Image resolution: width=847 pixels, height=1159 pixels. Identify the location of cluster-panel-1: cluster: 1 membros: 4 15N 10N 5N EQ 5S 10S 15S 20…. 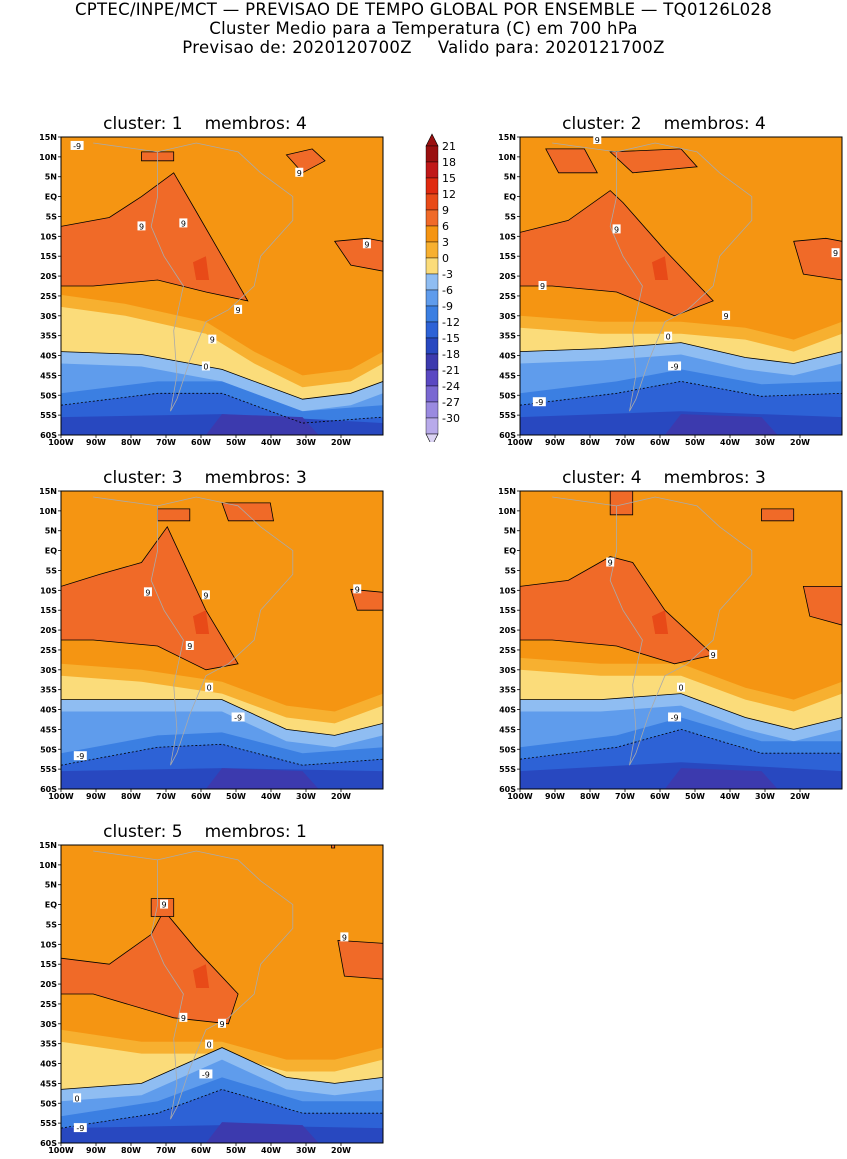
(212, 280).